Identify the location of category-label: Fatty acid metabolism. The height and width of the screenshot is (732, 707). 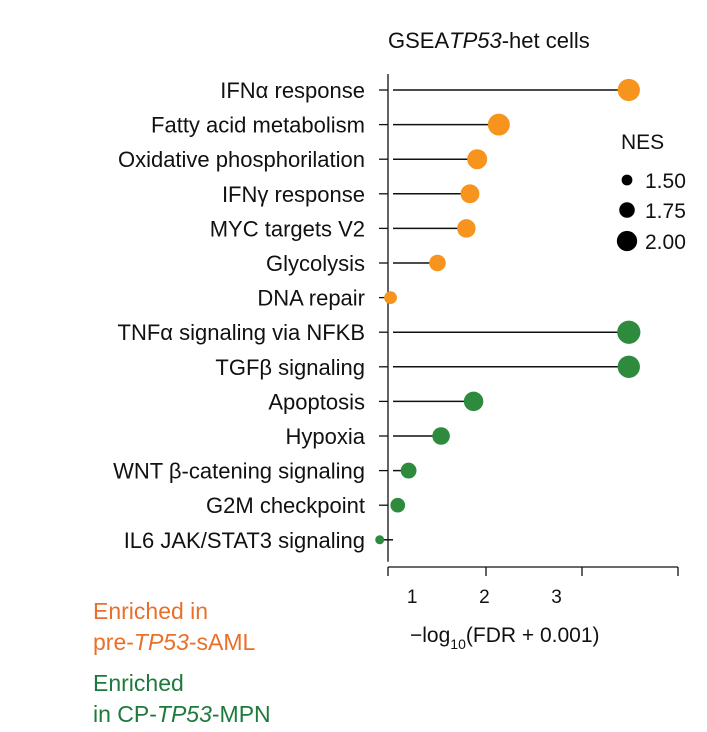
(258, 125).